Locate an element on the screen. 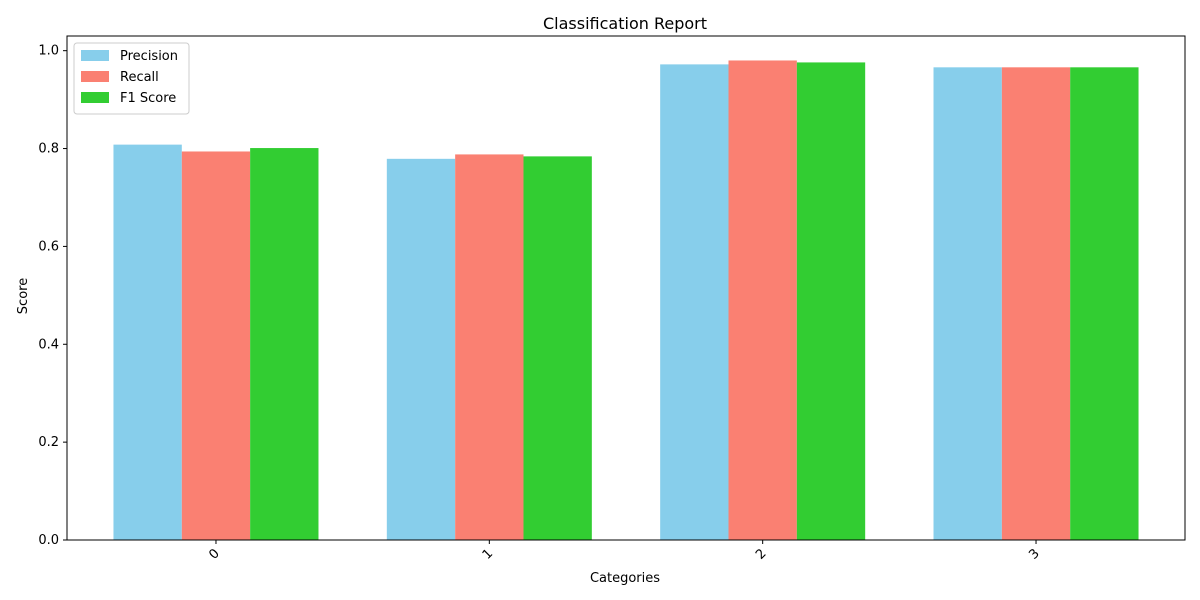  x-tick-label: 1 is located at coordinates (488, 554).